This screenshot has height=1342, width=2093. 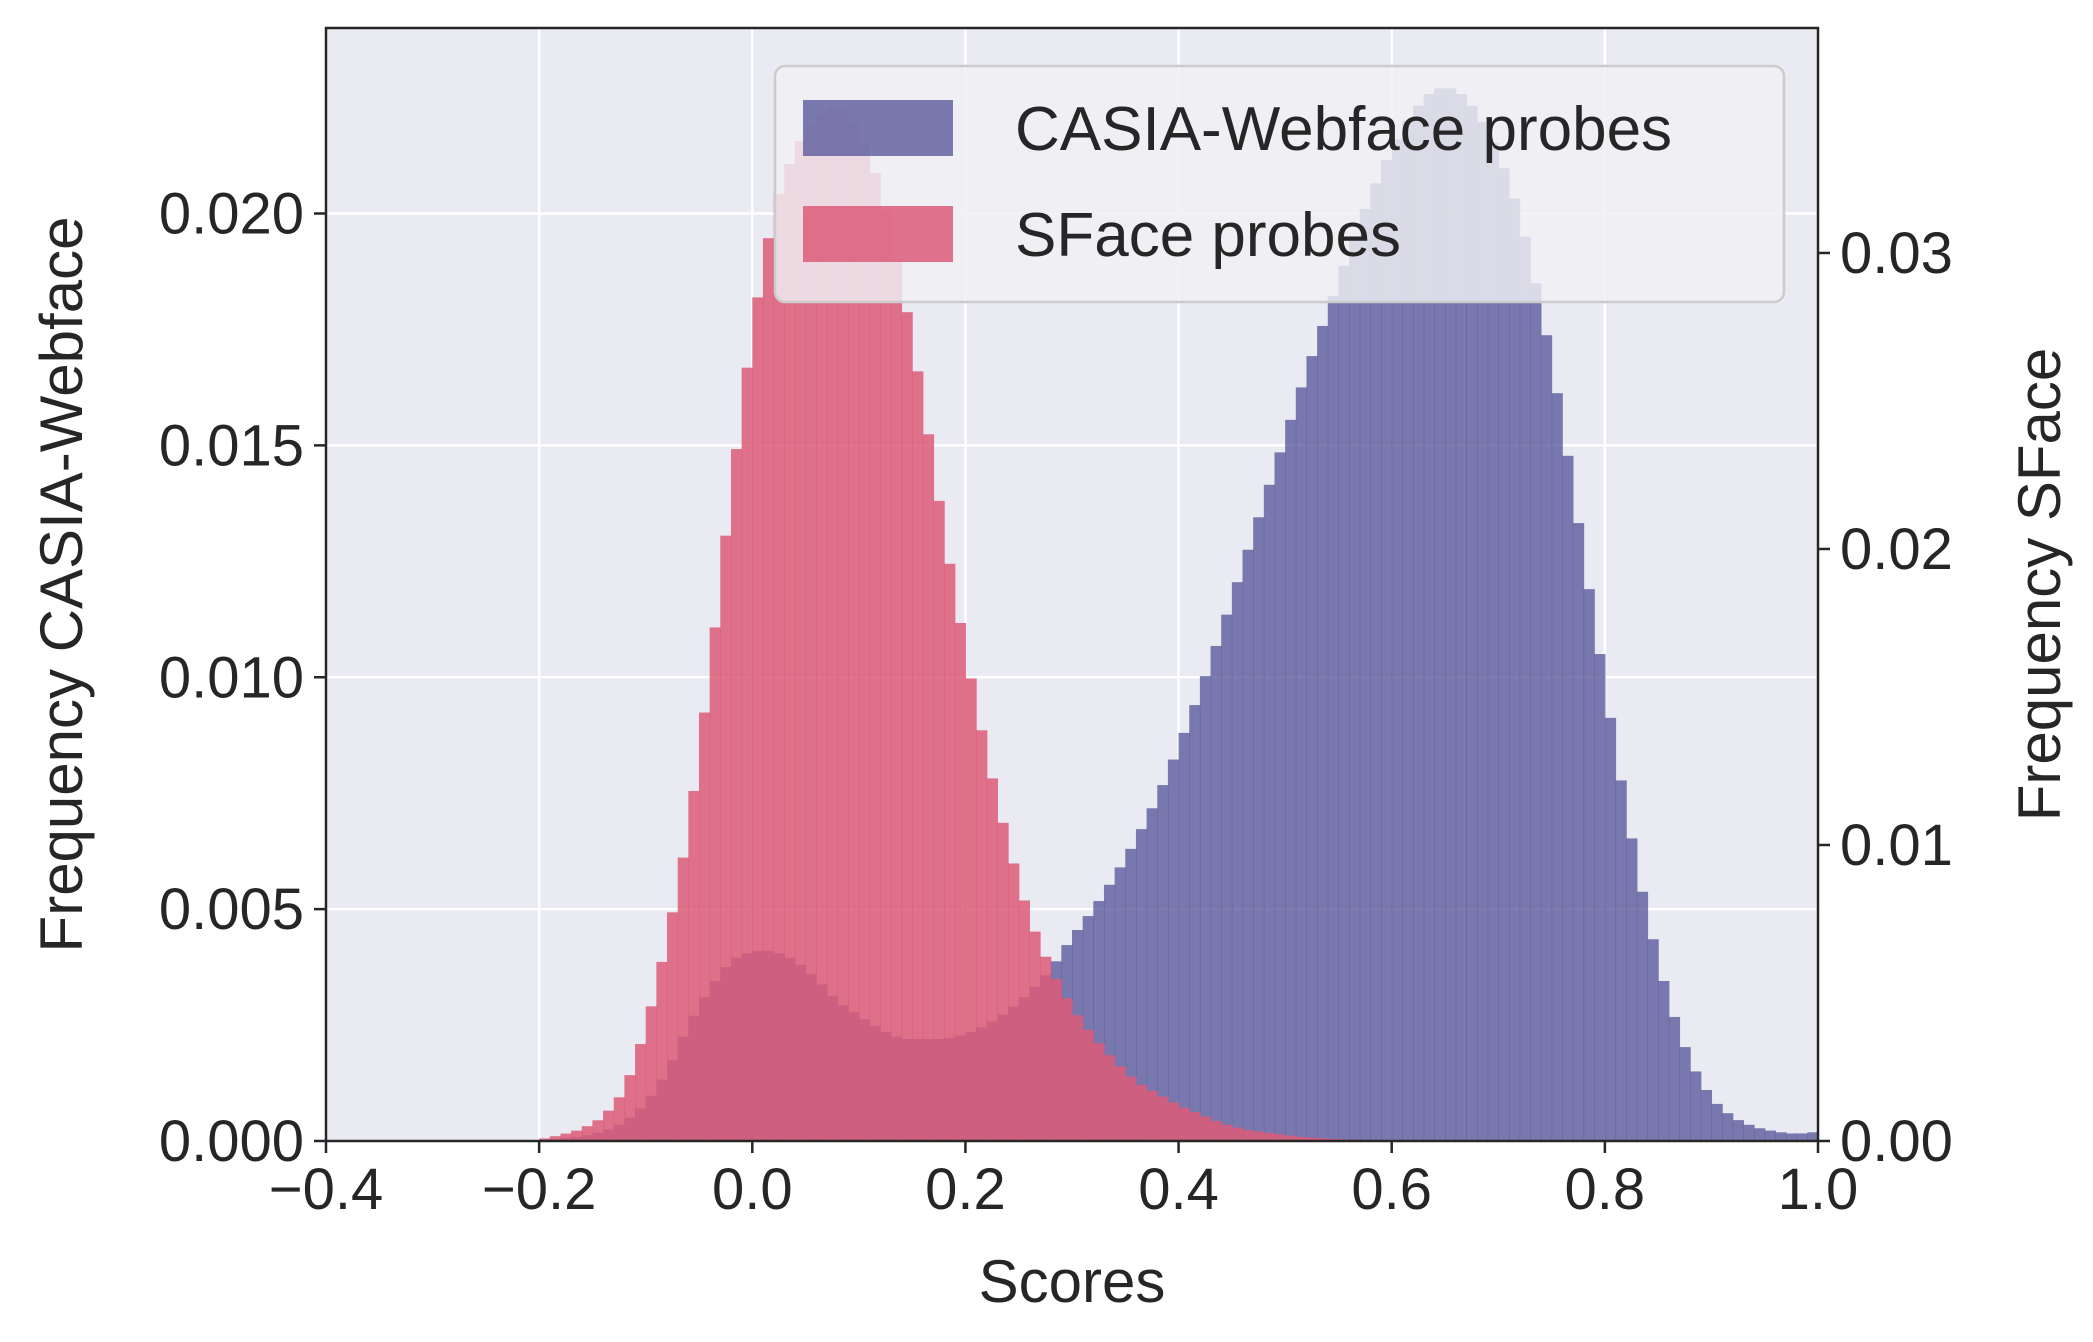 What do you see at coordinates (231, 445) in the screenshot?
I see `left-y-tick-label: 0.015` at bounding box center [231, 445].